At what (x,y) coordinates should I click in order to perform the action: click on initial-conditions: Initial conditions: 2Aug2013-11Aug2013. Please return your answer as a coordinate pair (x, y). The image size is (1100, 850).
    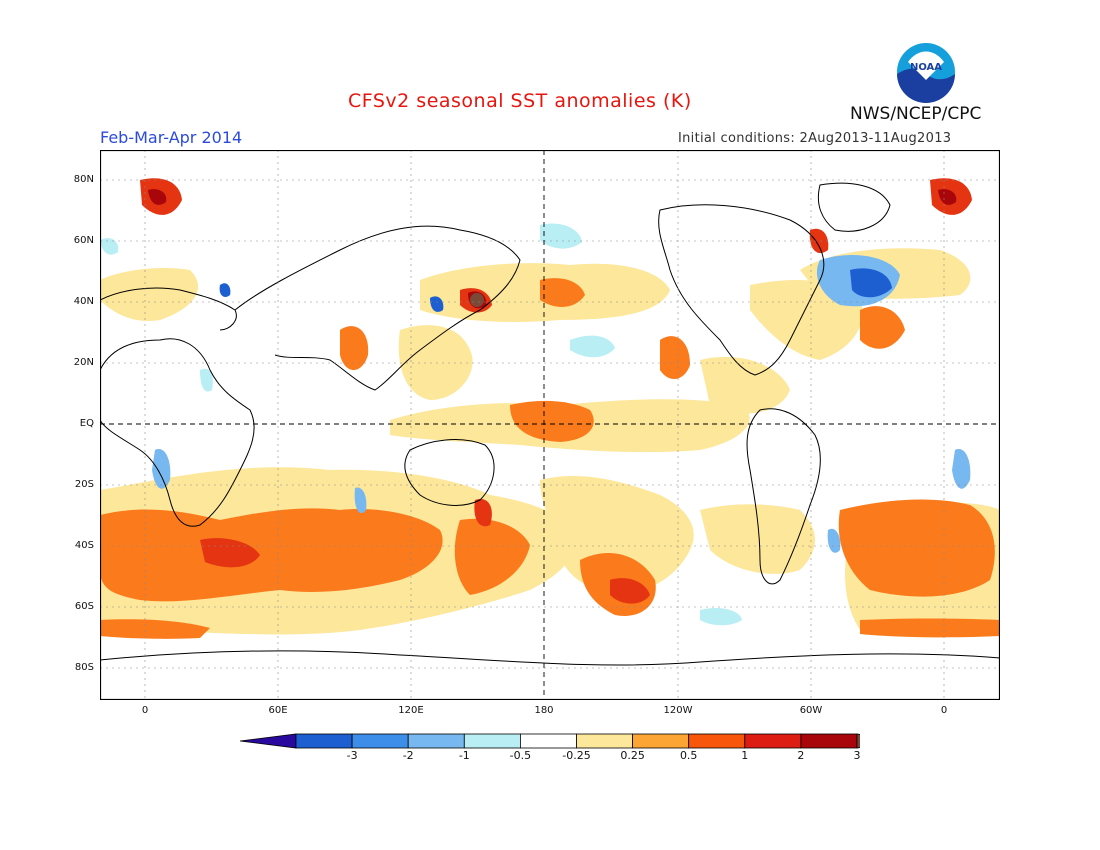
    Looking at the image, I should click on (815, 138).